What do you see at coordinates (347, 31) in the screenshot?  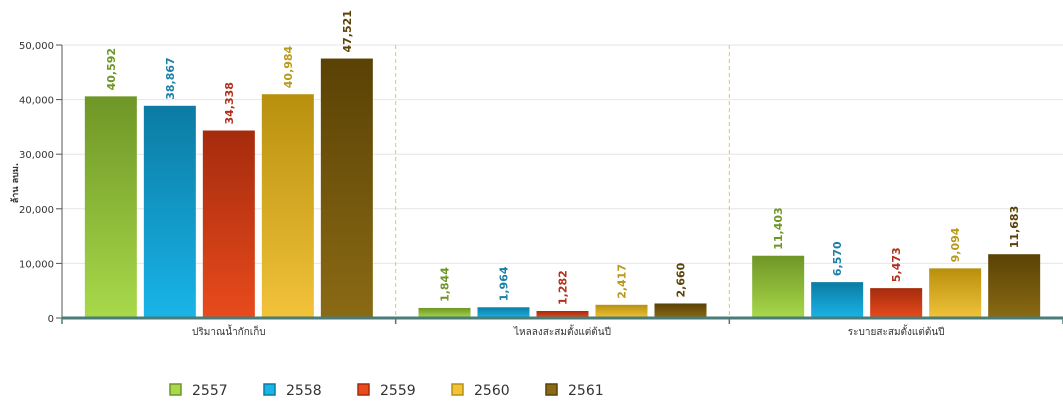 I see `data-label: 47,521` at bounding box center [347, 31].